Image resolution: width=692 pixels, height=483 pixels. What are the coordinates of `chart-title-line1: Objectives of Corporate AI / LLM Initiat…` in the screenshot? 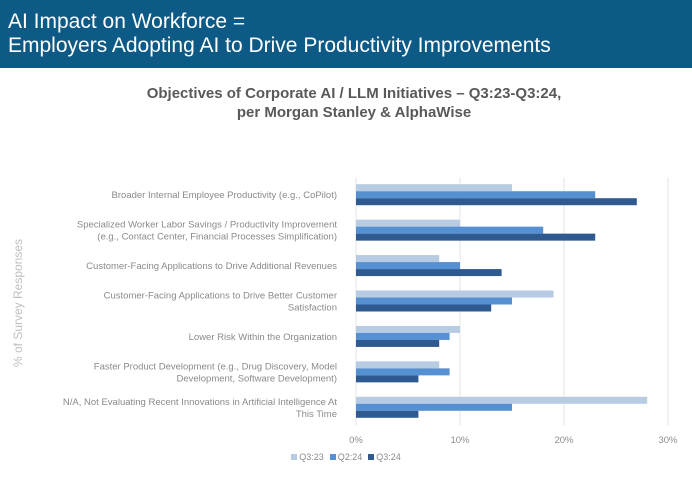 It's located at (354, 93).